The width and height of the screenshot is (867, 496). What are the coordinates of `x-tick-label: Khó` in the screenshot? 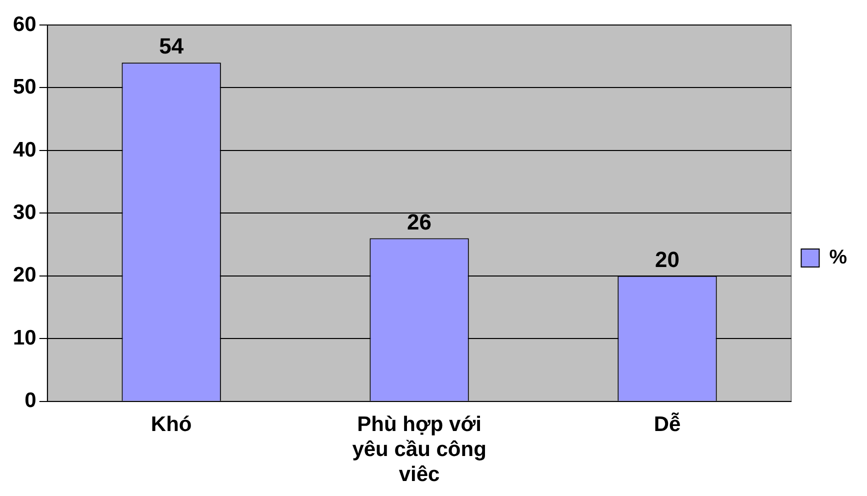 It's located at (171, 424).